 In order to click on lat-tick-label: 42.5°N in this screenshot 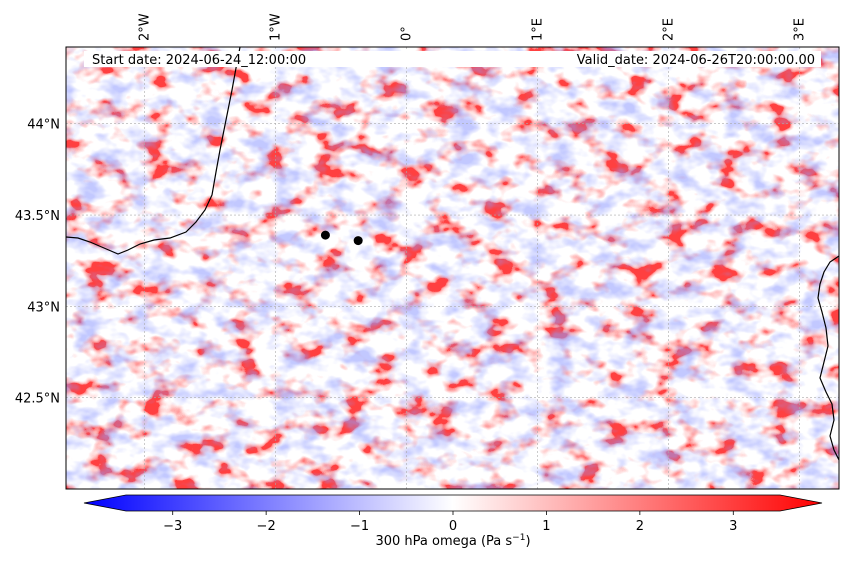, I will do `click(37, 399)`.